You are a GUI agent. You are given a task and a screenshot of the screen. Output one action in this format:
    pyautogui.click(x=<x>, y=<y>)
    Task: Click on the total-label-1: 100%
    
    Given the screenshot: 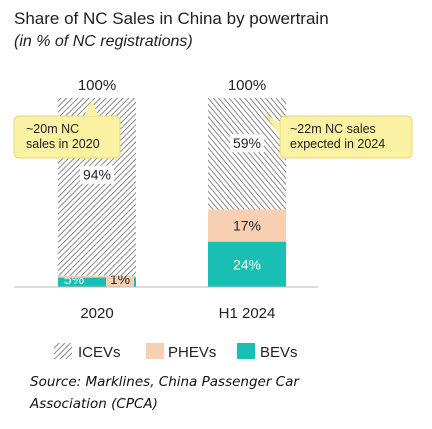 What is the action you would take?
    pyautogui.click(x=247, y=85)
    